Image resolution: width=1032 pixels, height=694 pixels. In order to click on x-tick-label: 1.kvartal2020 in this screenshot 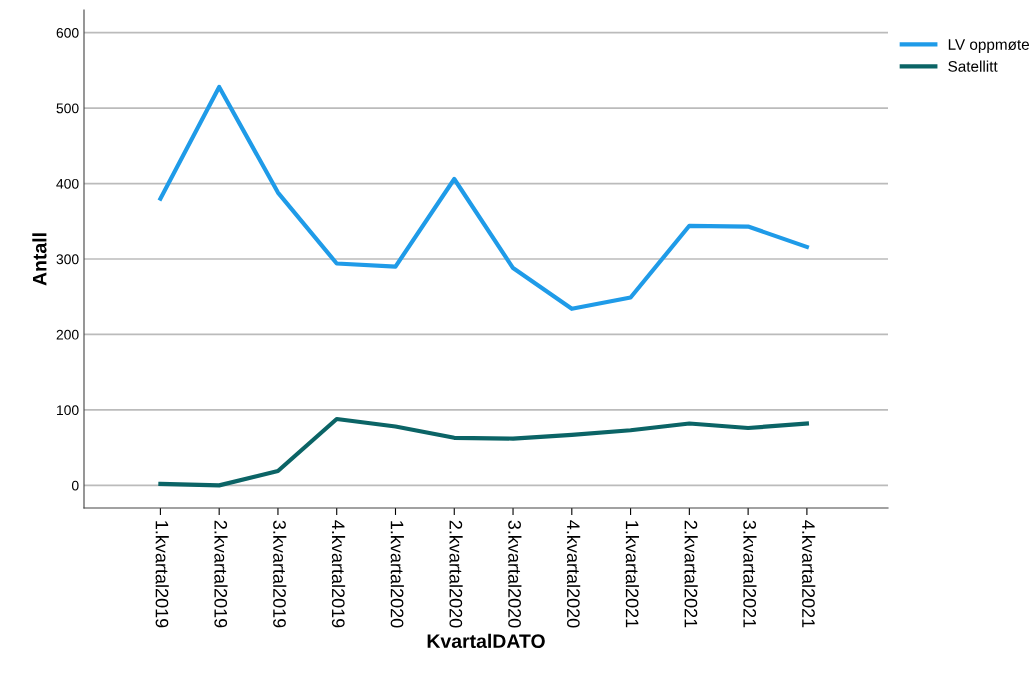, I will do `click(397, 574)`.